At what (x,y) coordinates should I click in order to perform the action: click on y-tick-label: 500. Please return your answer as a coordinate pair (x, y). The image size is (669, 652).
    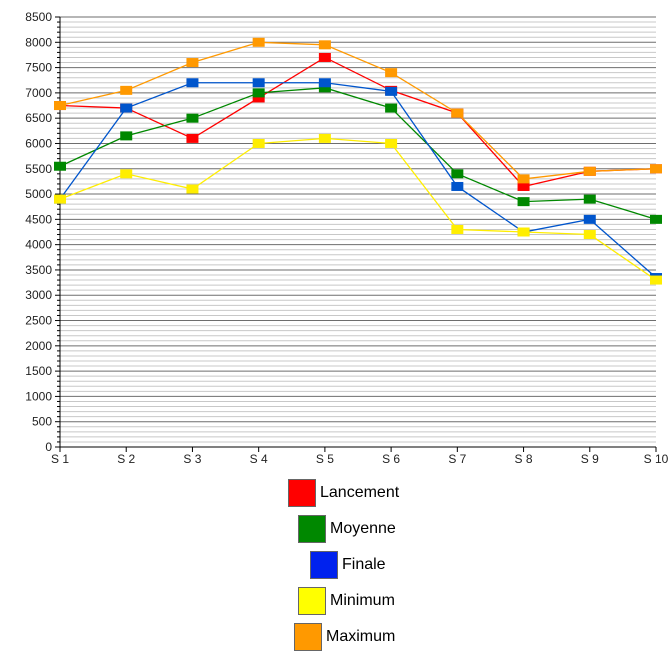
    Looking at the image, I should click on (42, 422).